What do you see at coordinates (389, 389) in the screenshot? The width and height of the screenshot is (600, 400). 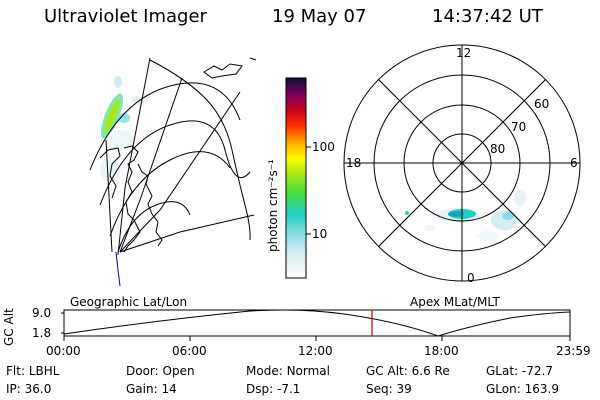 I see `footer-seq: Seq: 39` at bounding box center [389, 389].